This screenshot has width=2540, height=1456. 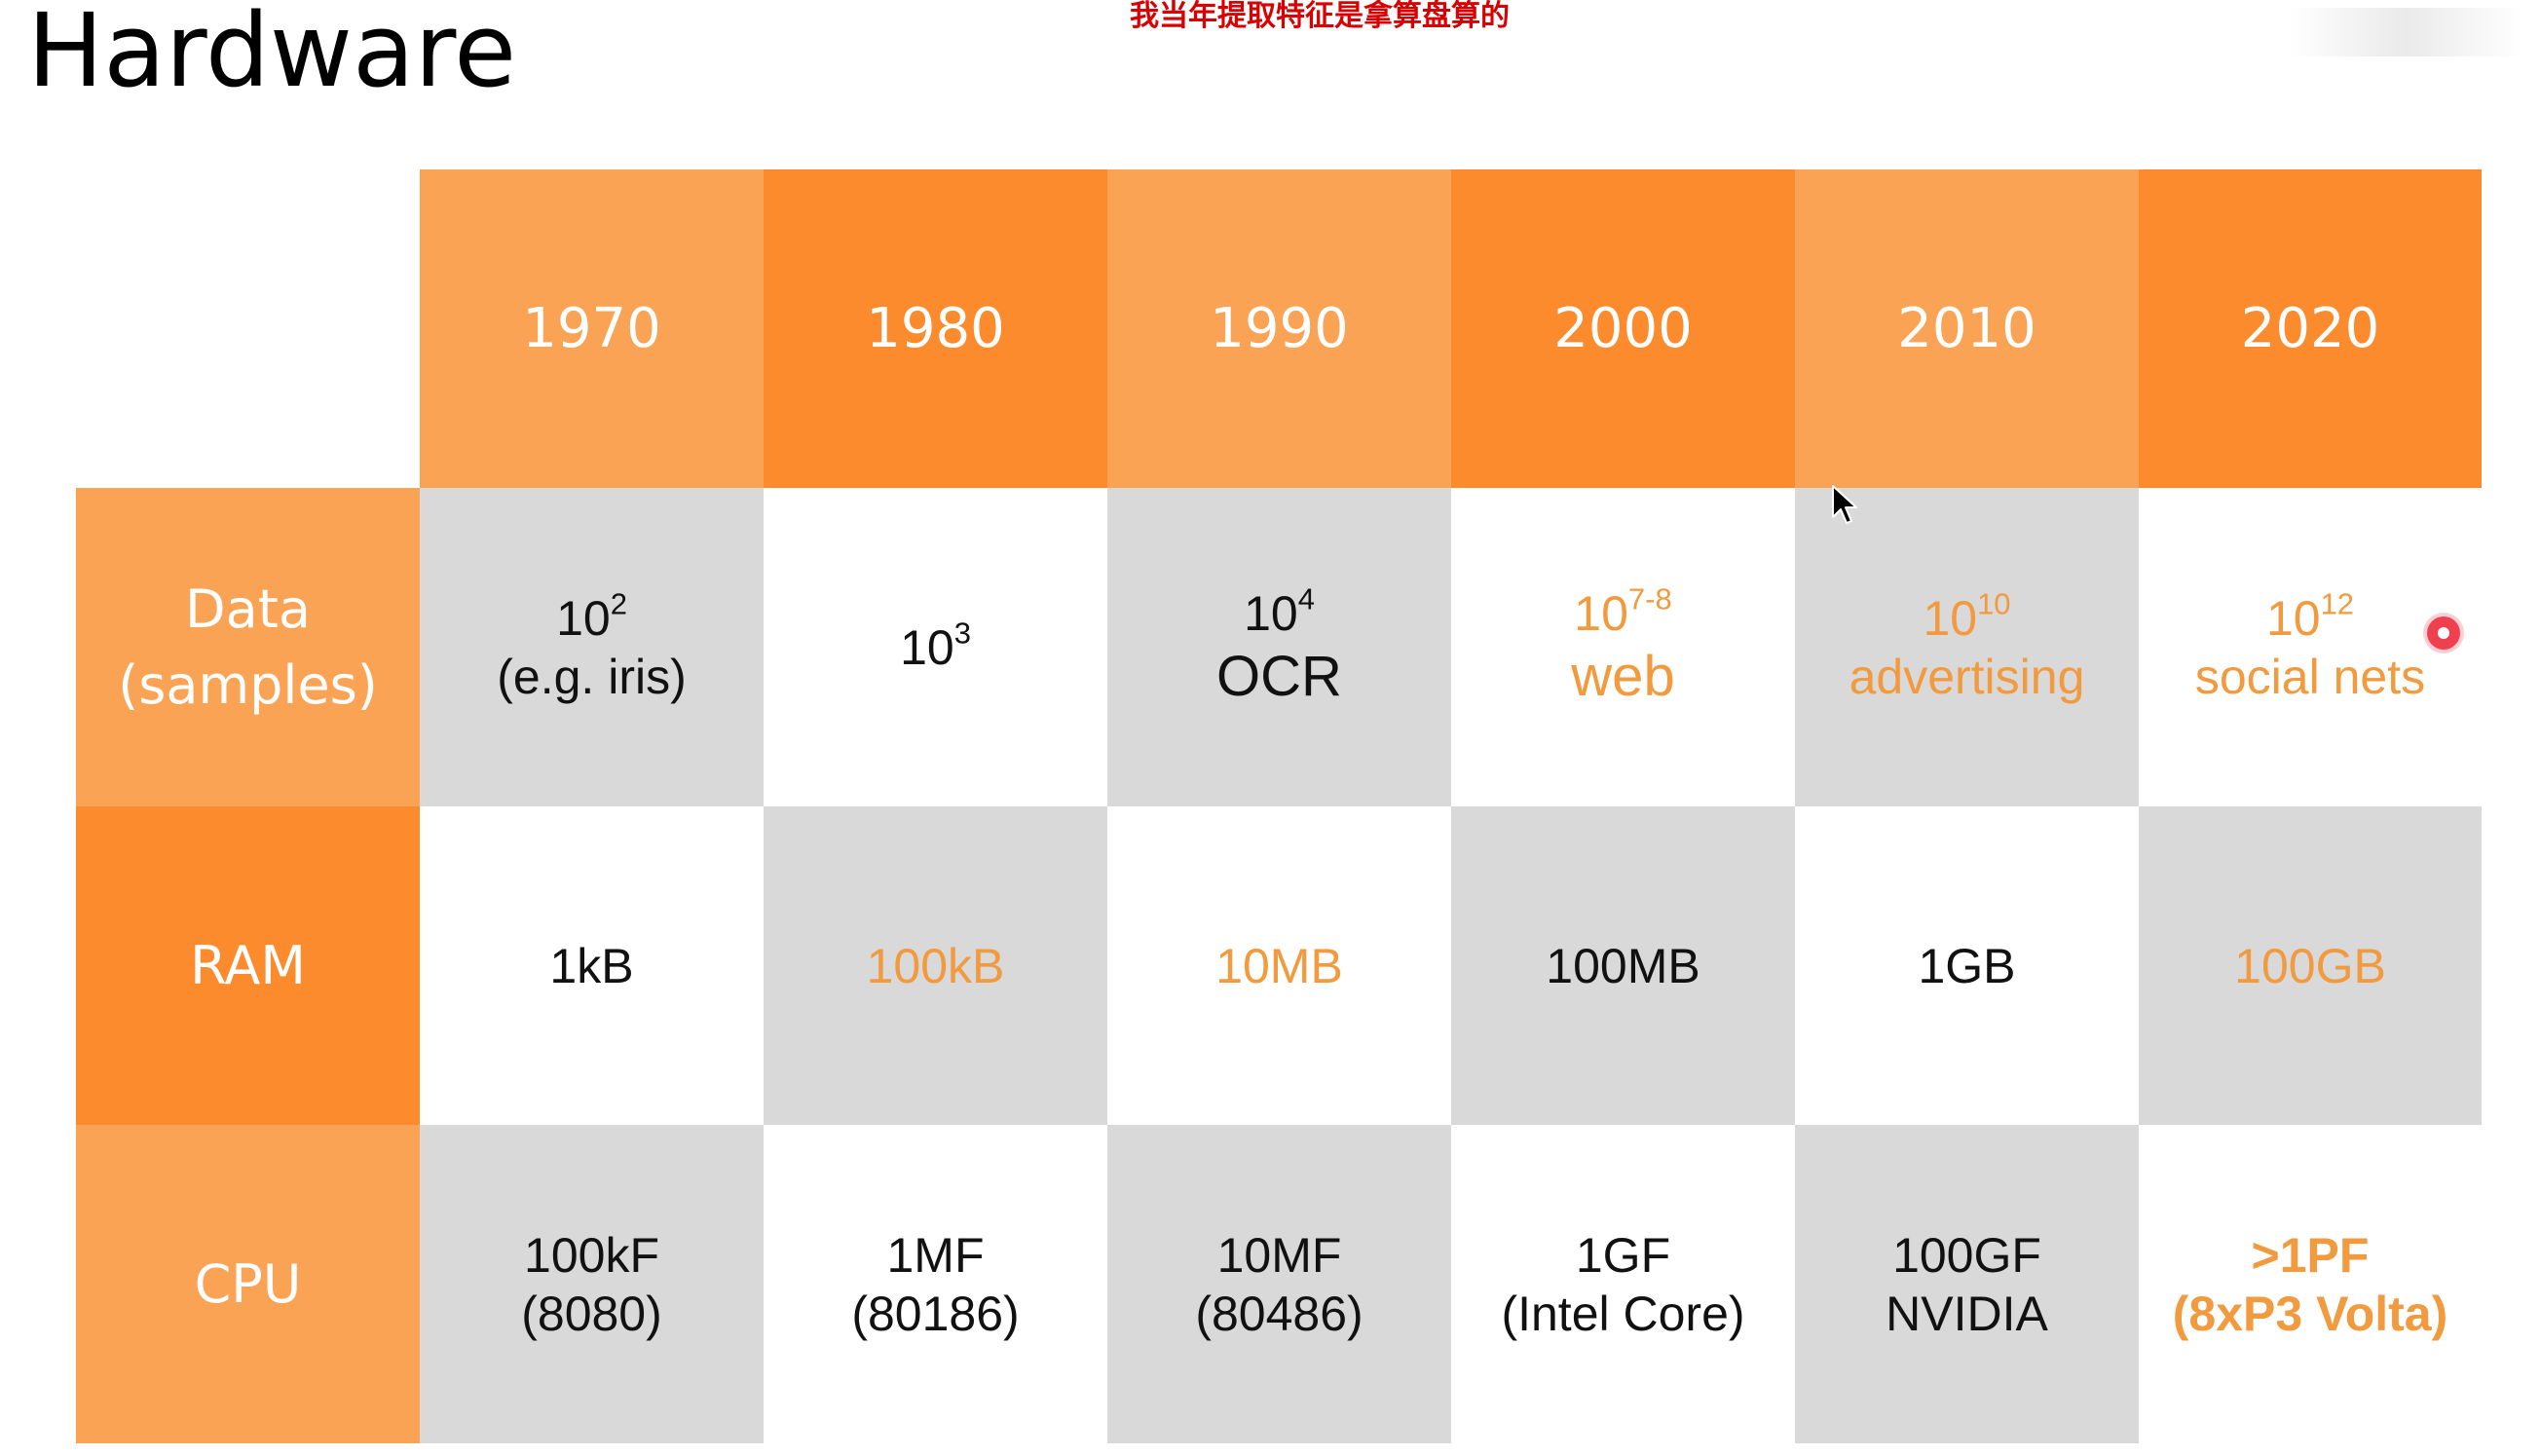 I want to click on ram-cell-2020: 100GB, so click(x=2311, y=965).